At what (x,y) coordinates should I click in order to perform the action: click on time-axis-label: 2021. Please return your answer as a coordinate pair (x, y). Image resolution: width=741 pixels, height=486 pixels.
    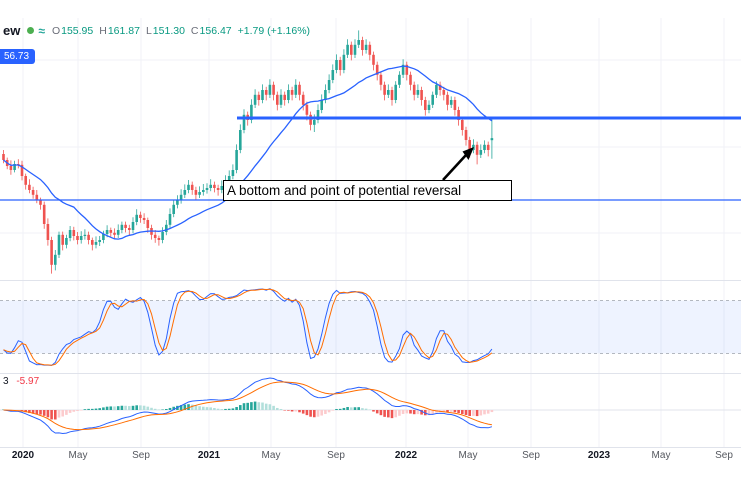
    Looking at the image, I should click on (209, 455).